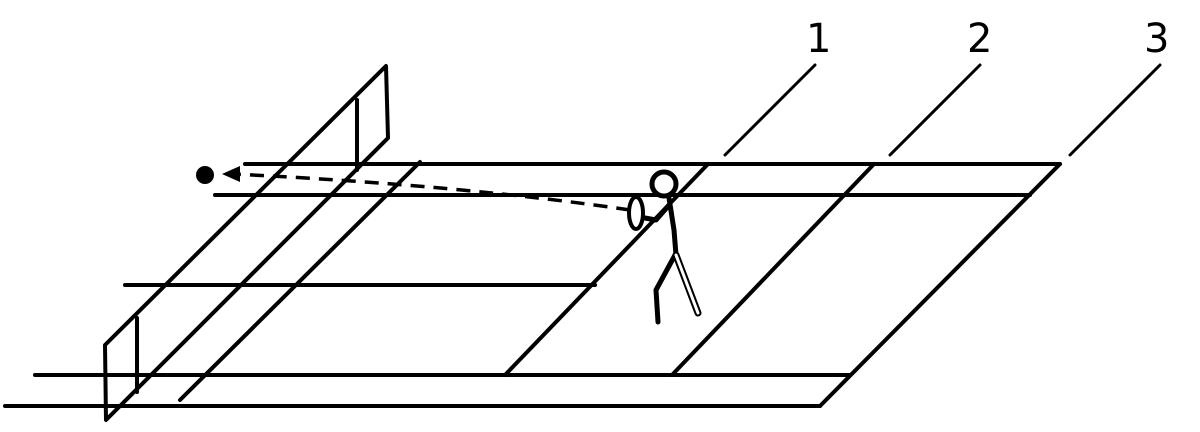 The width and height of the screenshot is (1200, 432). What do you see at coordinates (687, 284) in the screenshot?
I see `player-leg-right-fill` at bounding box center [687, 284].